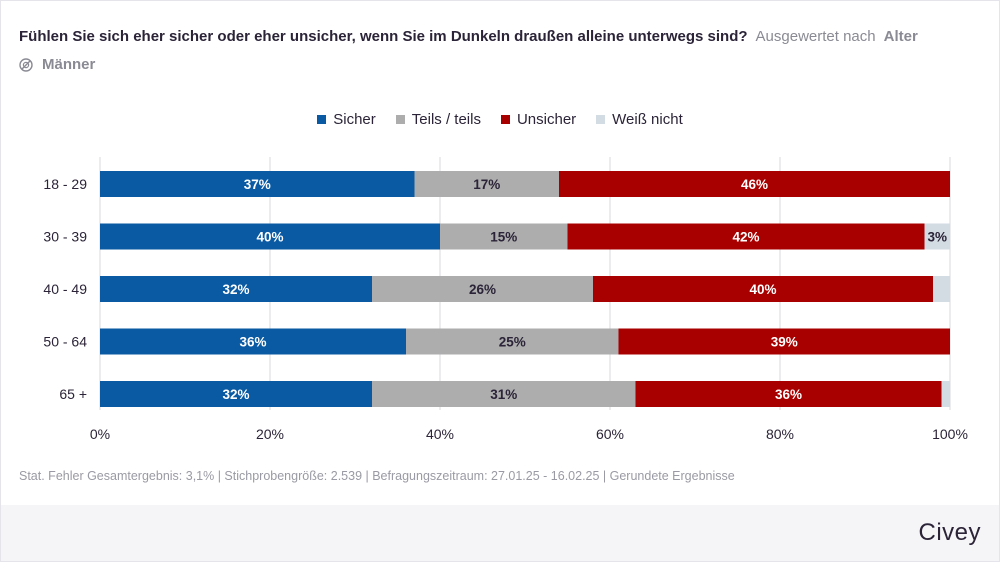 The height and width of the screenshot is (562, 1000). Describe the element at coordinates (65, 184) in the screenshot. I see `y-category-label: 18 - 29` at that location.